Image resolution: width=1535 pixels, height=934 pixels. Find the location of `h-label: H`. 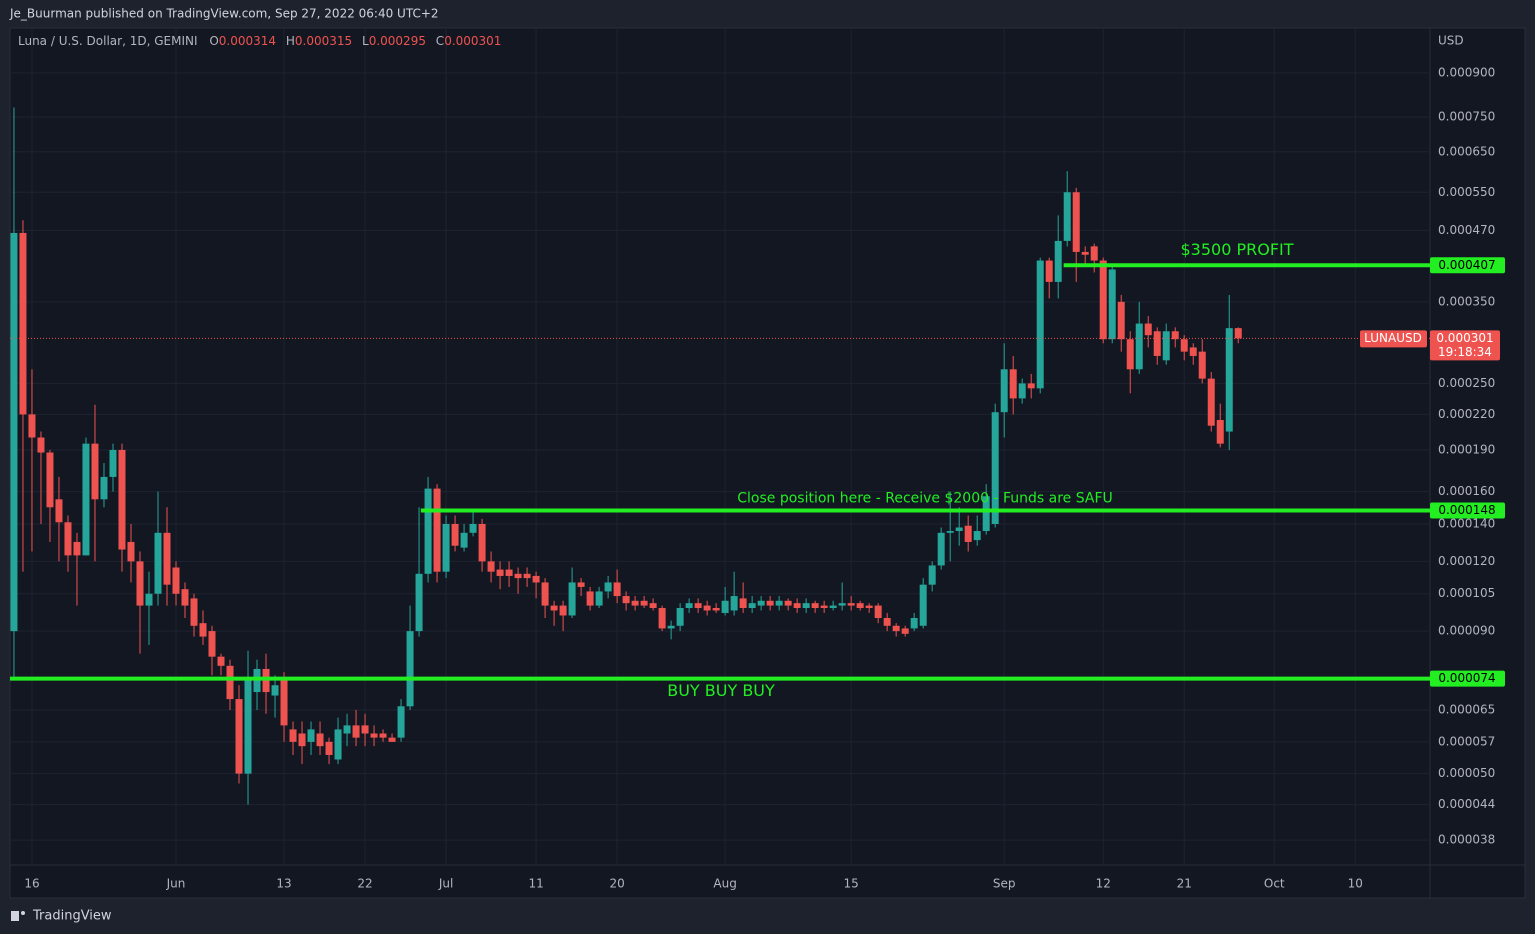

h-label: H is located at coordinates (290, 41).